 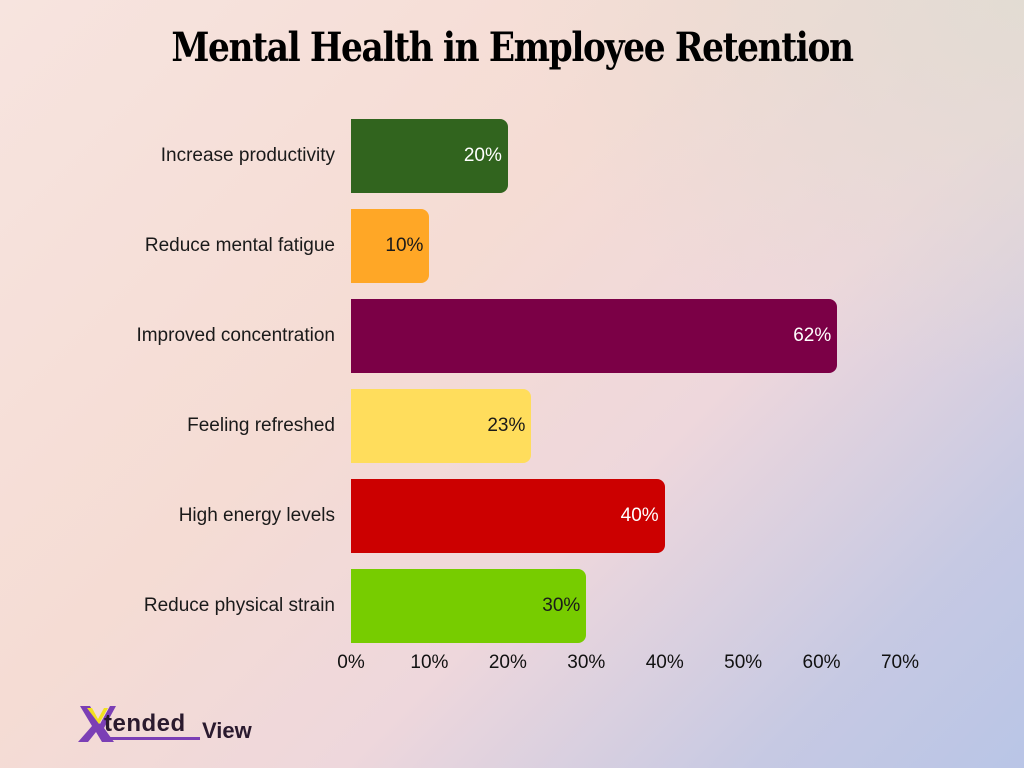 I want to click on category-label: Reduce mental fatigue, so click(x=239, y=245).